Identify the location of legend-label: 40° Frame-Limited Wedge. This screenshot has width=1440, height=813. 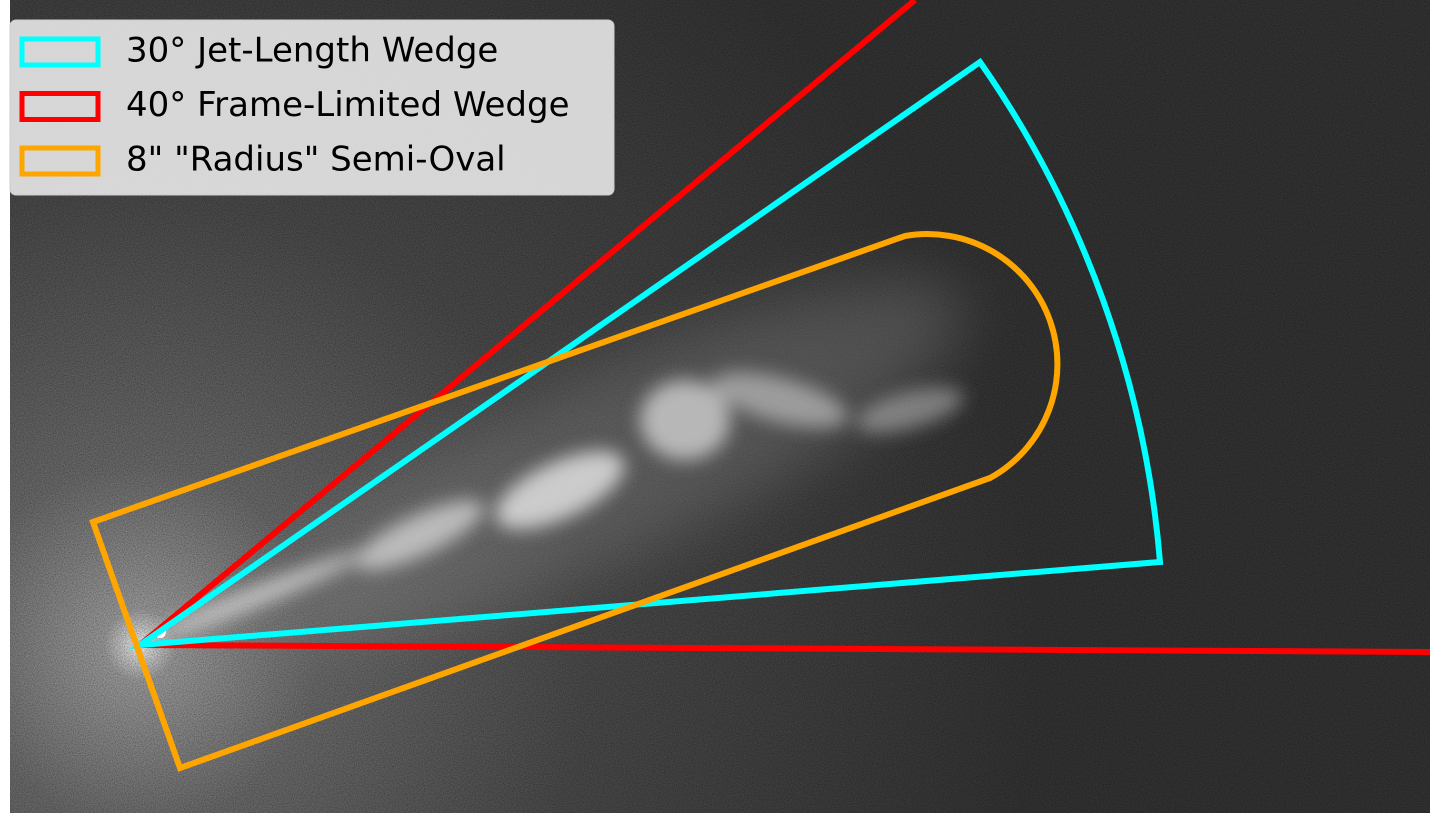
(348, 105).